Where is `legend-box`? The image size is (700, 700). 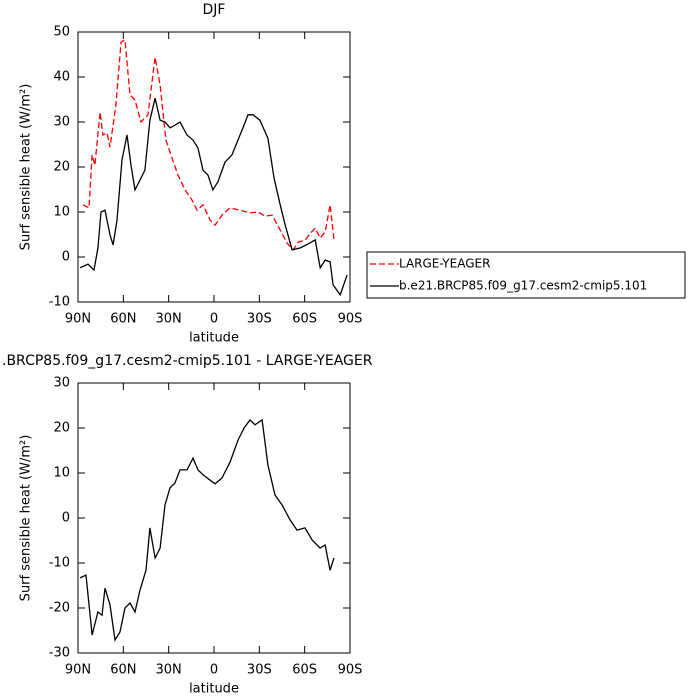
legend-box is located at coordinates (526, 275).